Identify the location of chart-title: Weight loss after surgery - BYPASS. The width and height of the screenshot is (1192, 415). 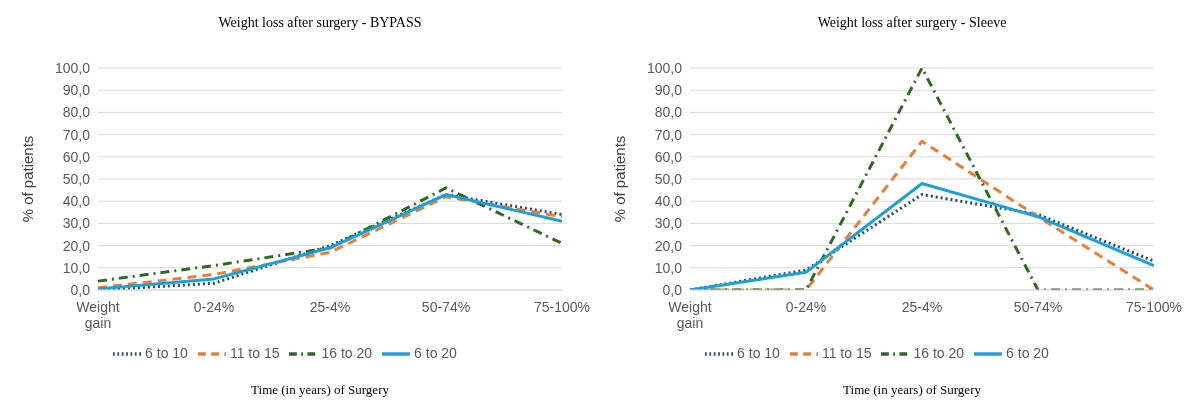
(320, 23).